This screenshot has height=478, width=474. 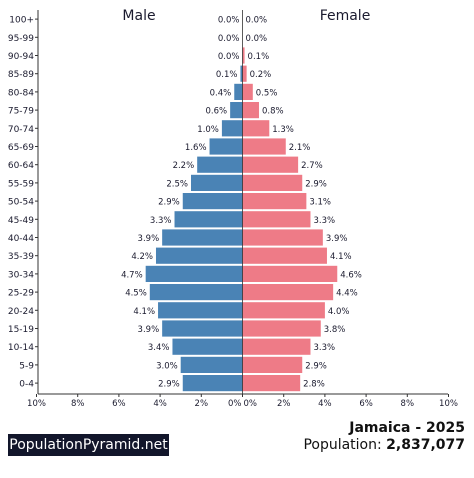 I want to click on x-tick-label-left: 10%, so click(x=36, y=404).